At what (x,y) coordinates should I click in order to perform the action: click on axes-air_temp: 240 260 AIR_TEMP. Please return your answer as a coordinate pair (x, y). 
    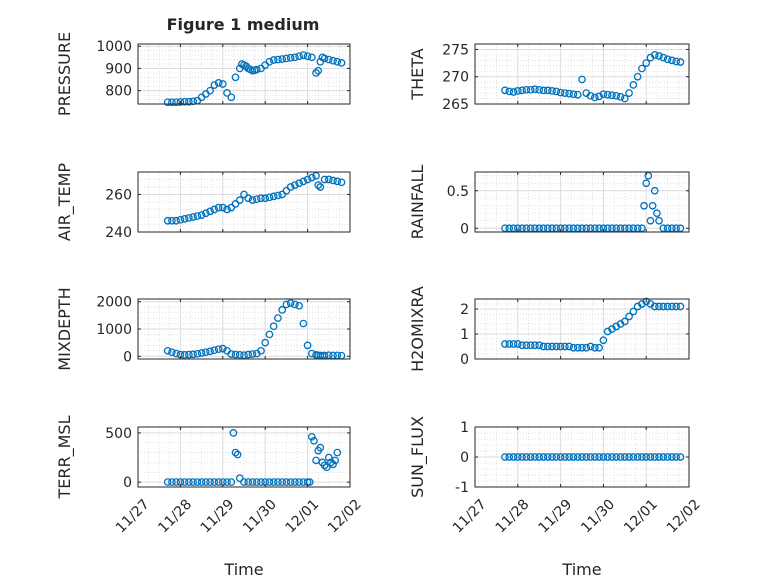
    Looking at the image, I should click on (203, 202).